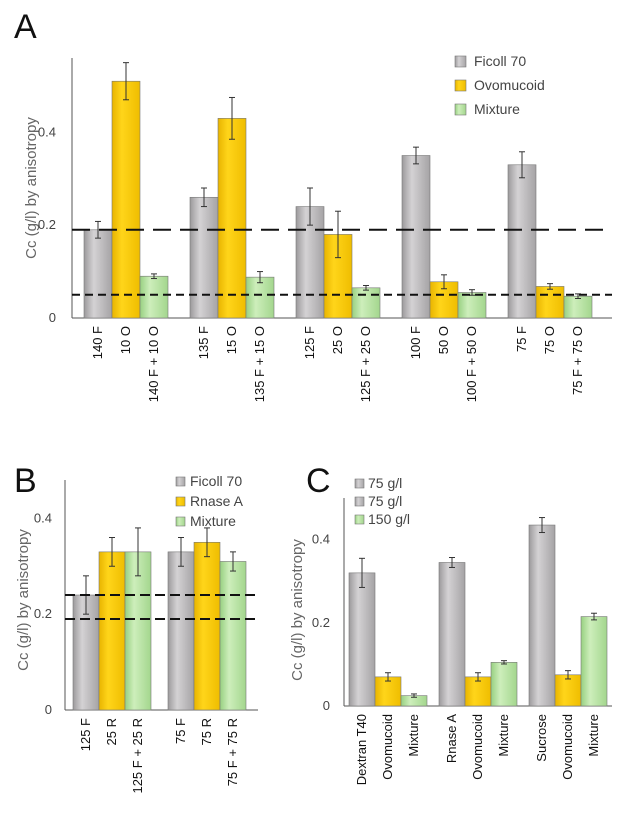 Image resolution: width=625 pixels, height=817 pixels. I want to click on legend-label-ovomucoid: Ovomucoid, so click(509, 85).